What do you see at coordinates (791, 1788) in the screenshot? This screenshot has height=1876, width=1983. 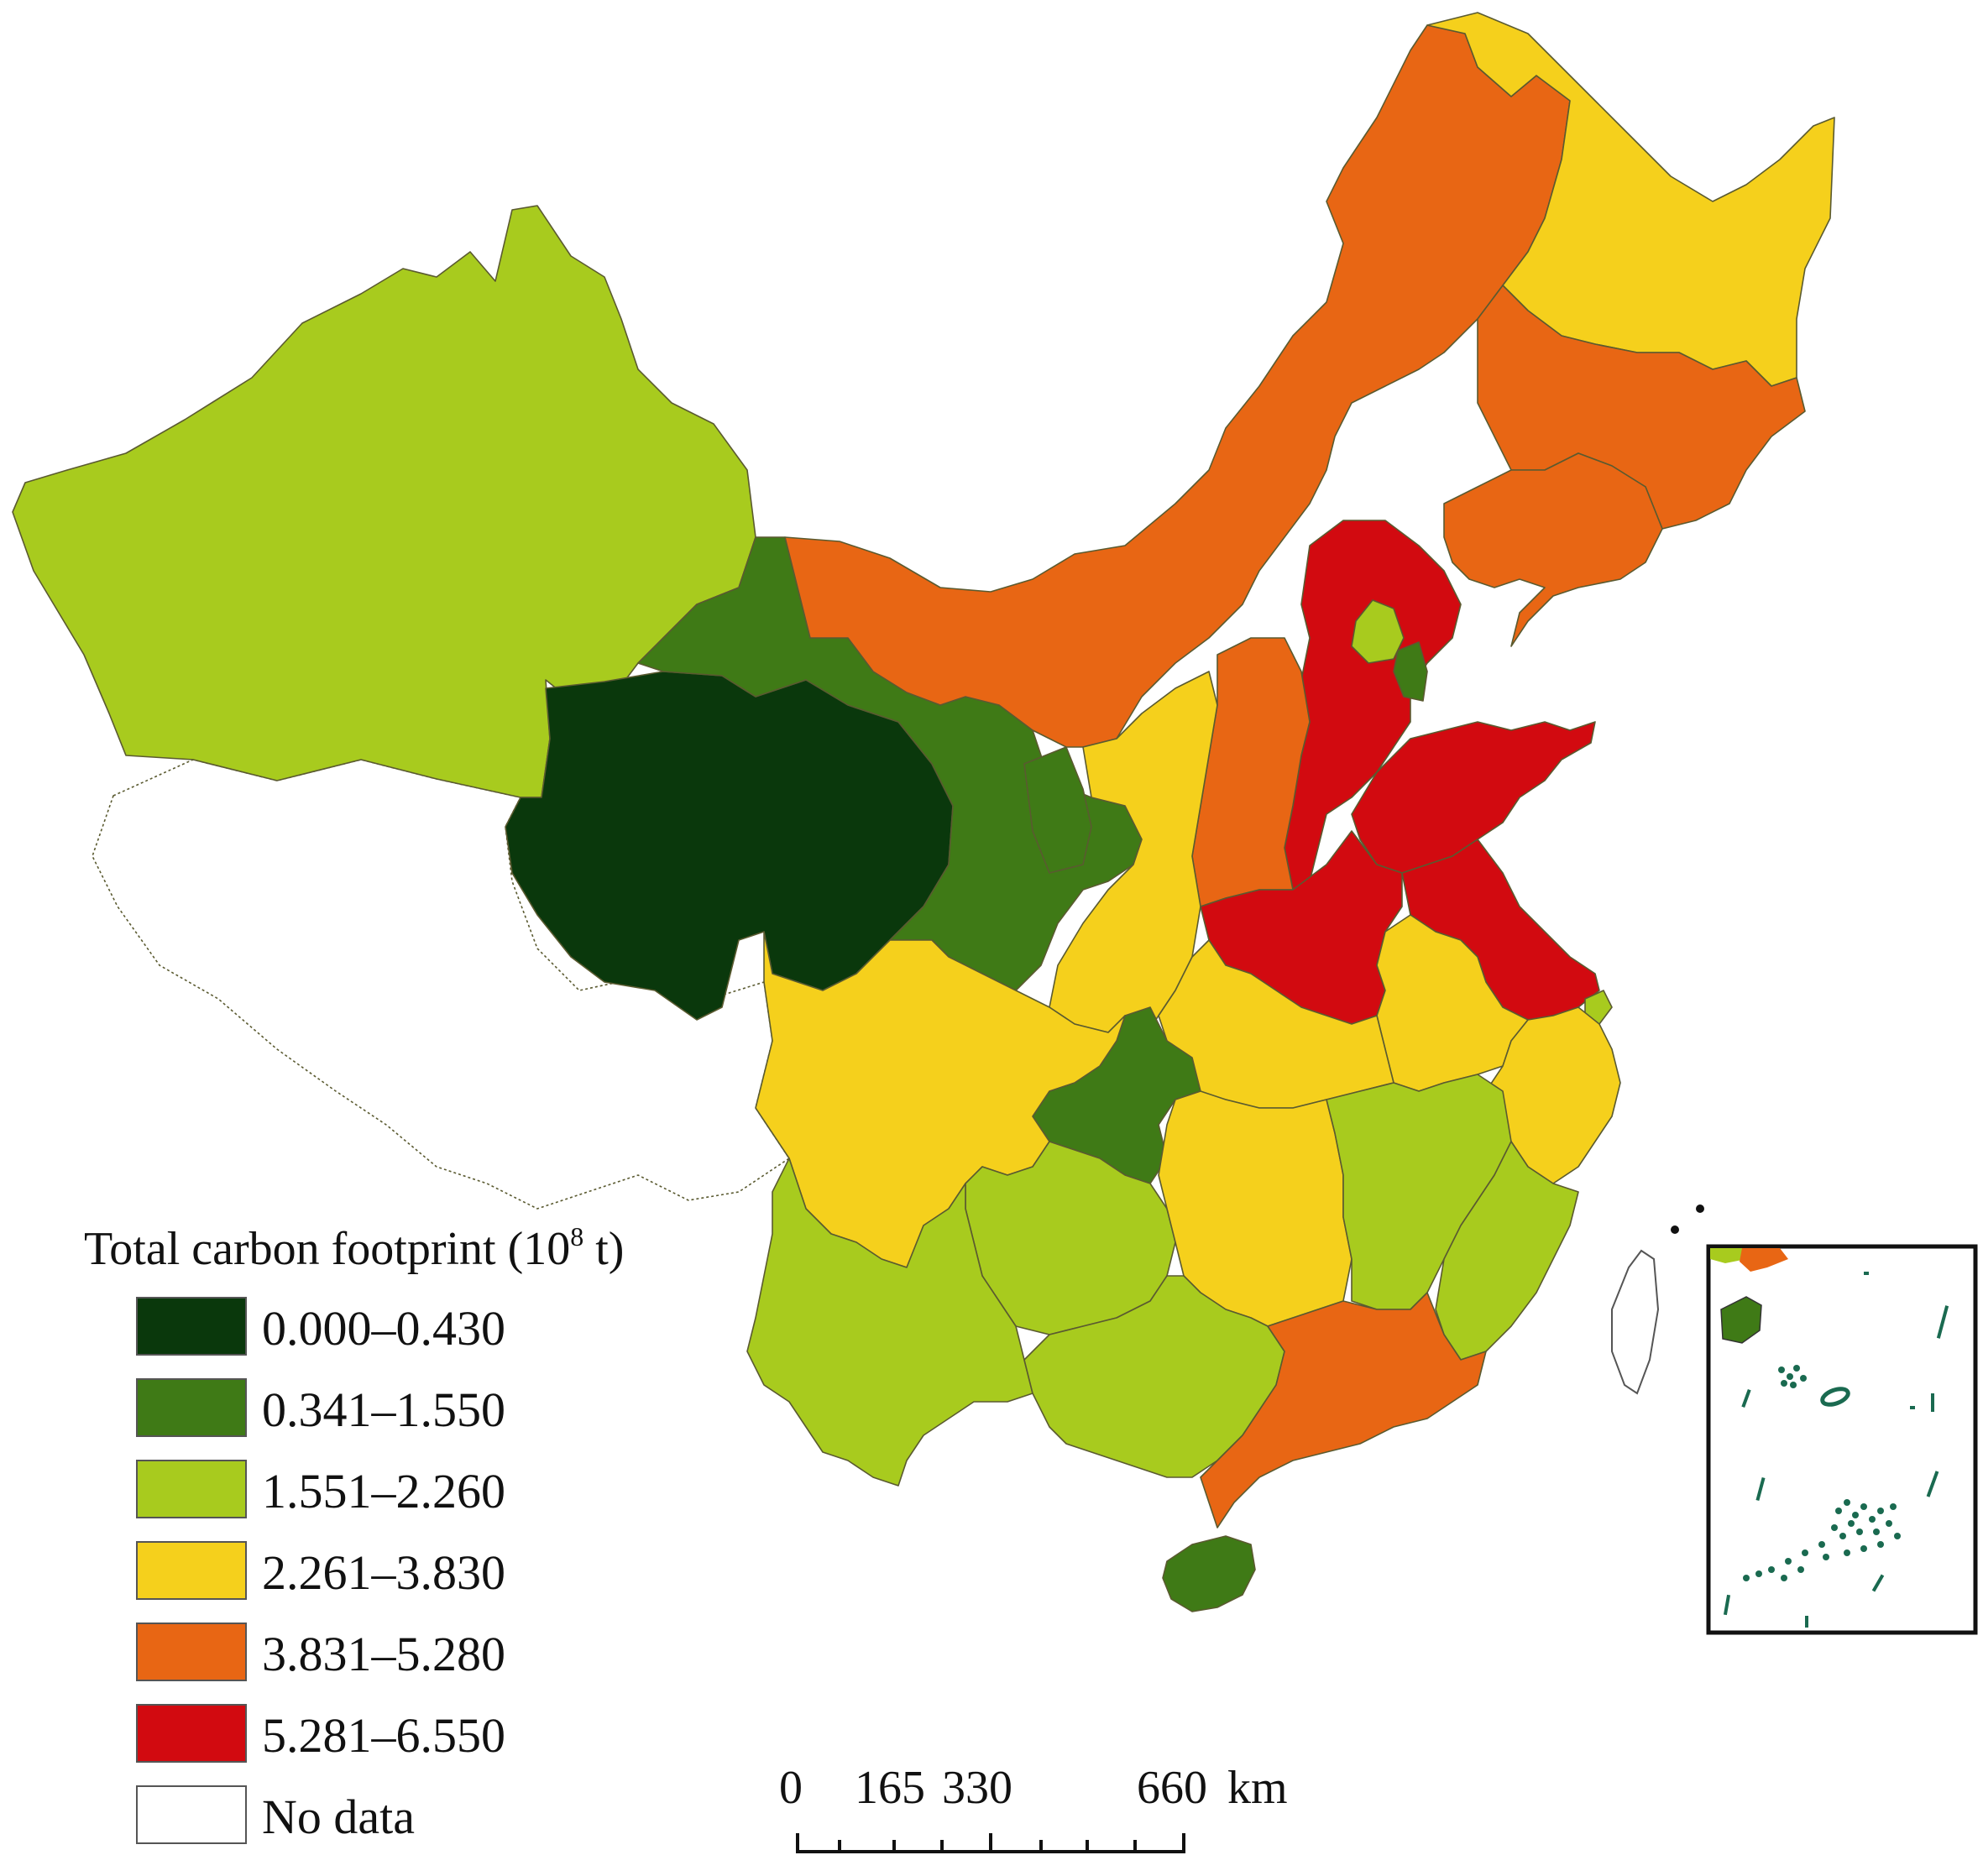 I see `scale-tick-0: 0` at bounding box center [791, 1788].